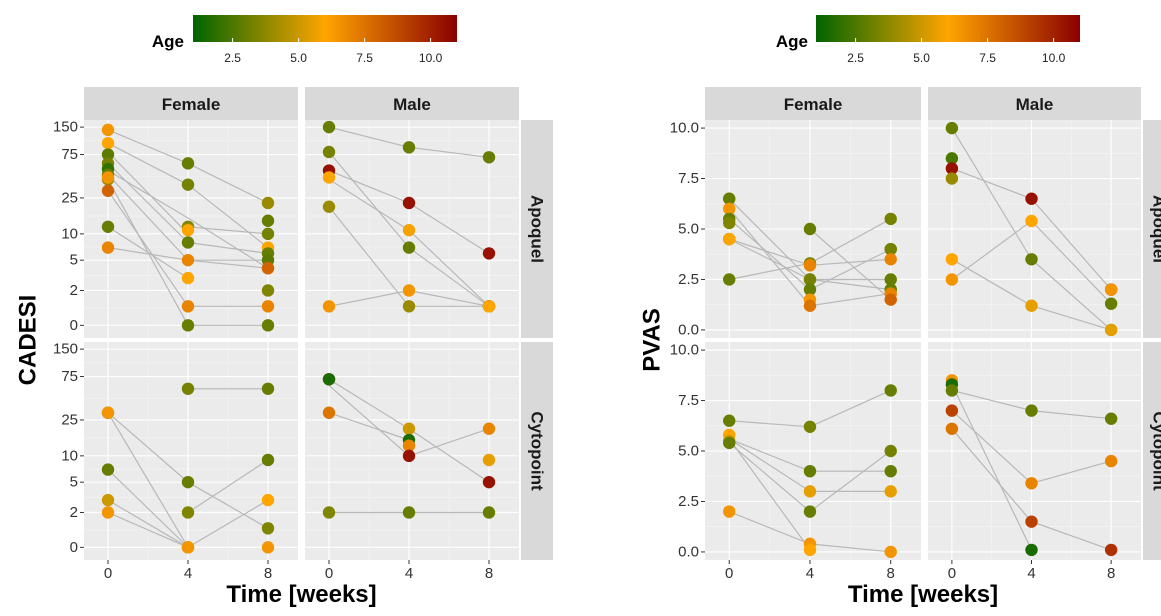  Describe the element at coordinates (69, 419) in the screenshot. I see `y-tick-label: 25` at that location.